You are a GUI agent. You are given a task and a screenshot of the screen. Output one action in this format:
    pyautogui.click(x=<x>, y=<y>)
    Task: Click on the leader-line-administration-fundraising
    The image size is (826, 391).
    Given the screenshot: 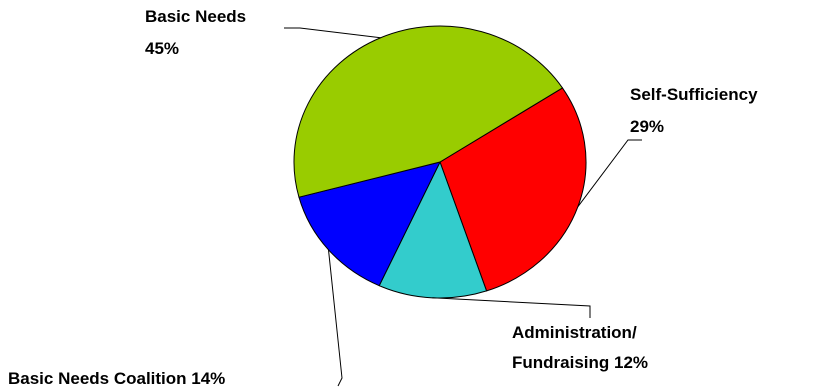 What is the action you would take?
    pyautogui.click(x=511, y=307)
    